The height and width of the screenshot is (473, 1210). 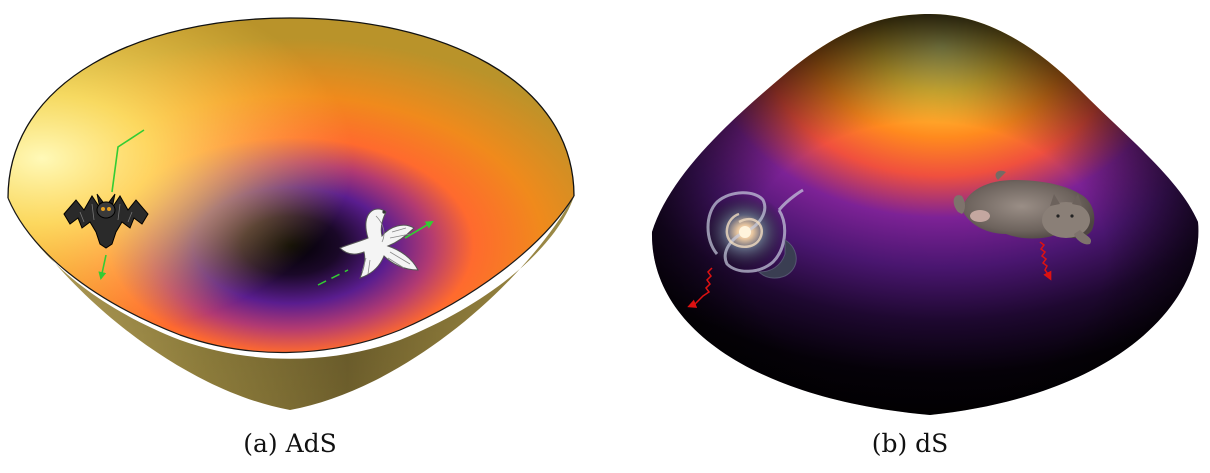 What do you see at coordinates (1024, 207) in the screenshot?
I see `cat-figure` at bounding box center [1024, 207].